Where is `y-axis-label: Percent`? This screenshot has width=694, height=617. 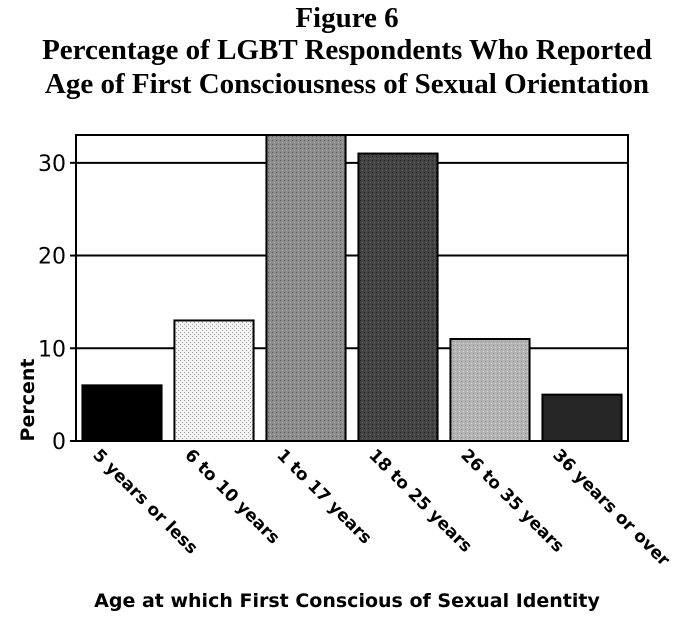 y-axis-label: Percent is located at coordinates (28, 400).